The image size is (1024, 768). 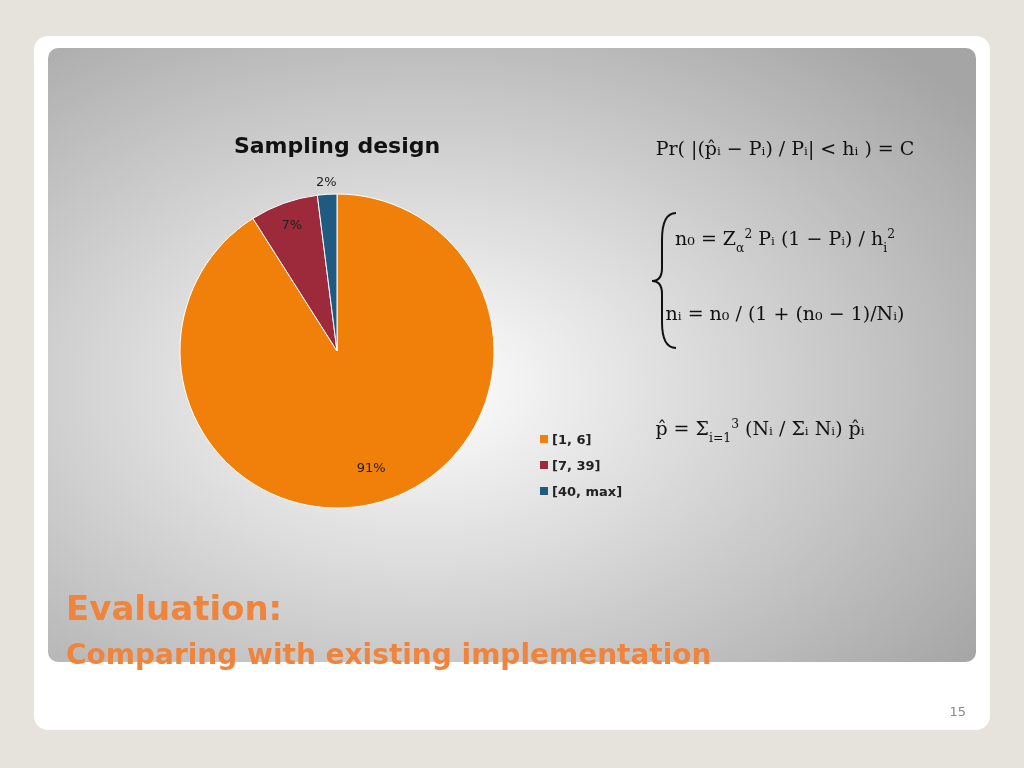 I want to click on text: nᵢ = n₀ / (1 + (n₀ − 1)/Nᵢ), so click(x=785, y=313).